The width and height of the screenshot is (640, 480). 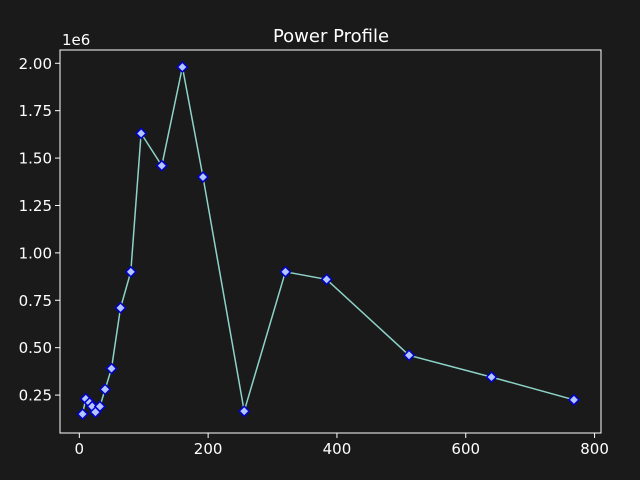 What do you see at coordinates (80, 449) in the screenshot?
I see `x-tick-label: 0` at bounding box center [80, 449].